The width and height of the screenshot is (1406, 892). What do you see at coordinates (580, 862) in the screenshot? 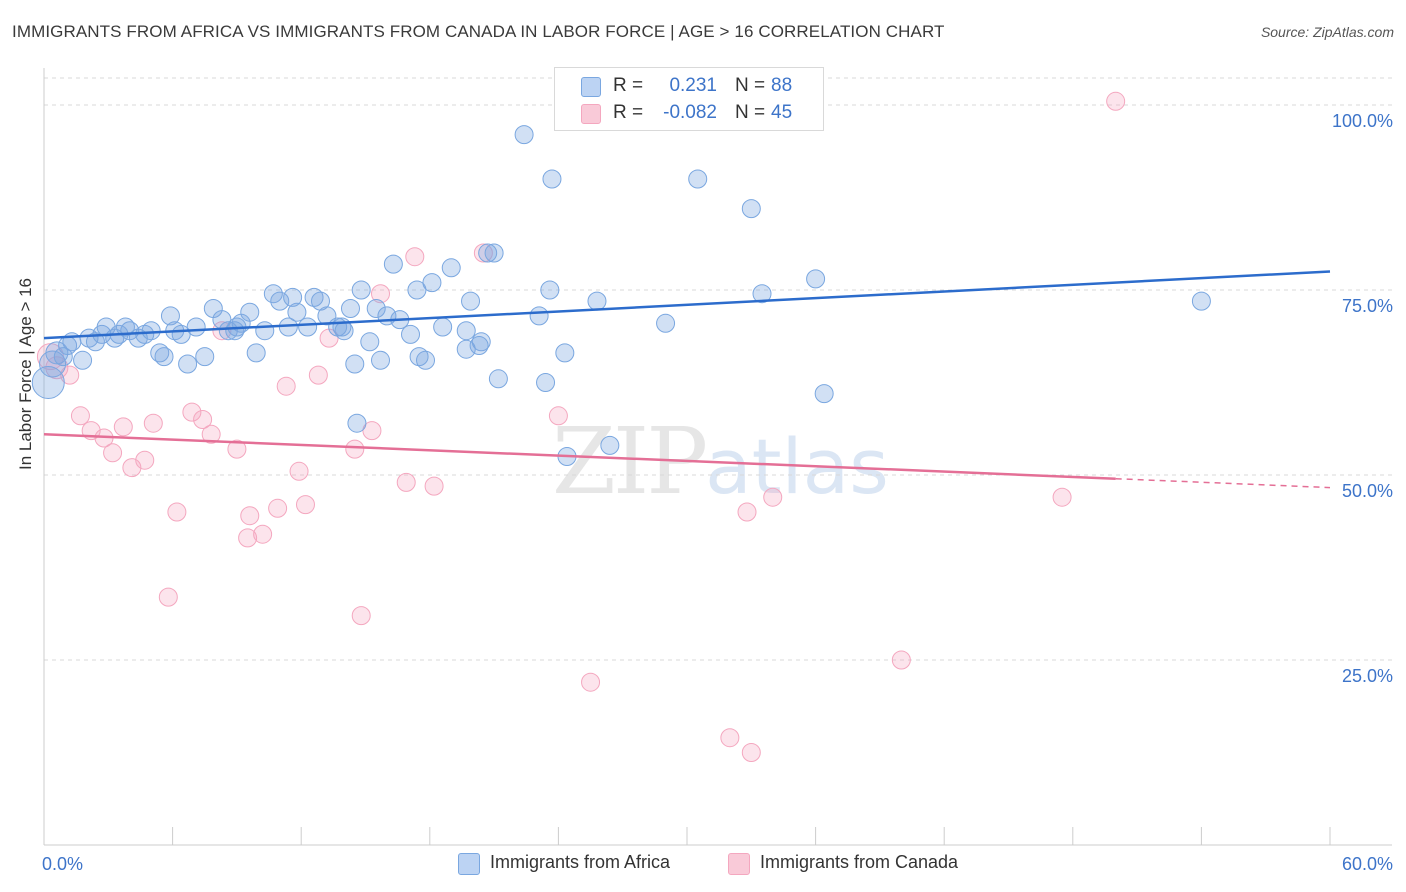
I see `legend-label-africa: Immigrants from Africa` at bounding box center [580, 862].